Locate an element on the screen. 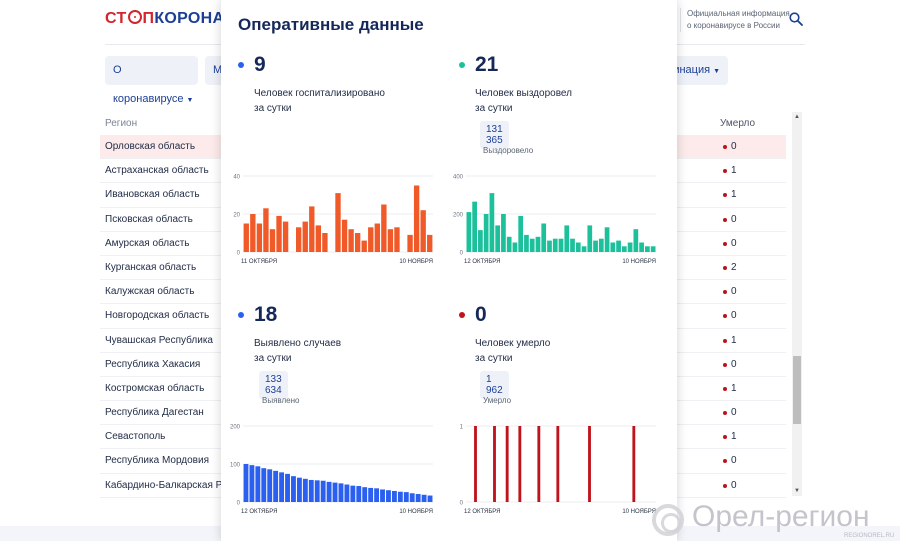 The image size is (900, 541). watermark-text: Орел-регион is located at coordinates (781, 516).